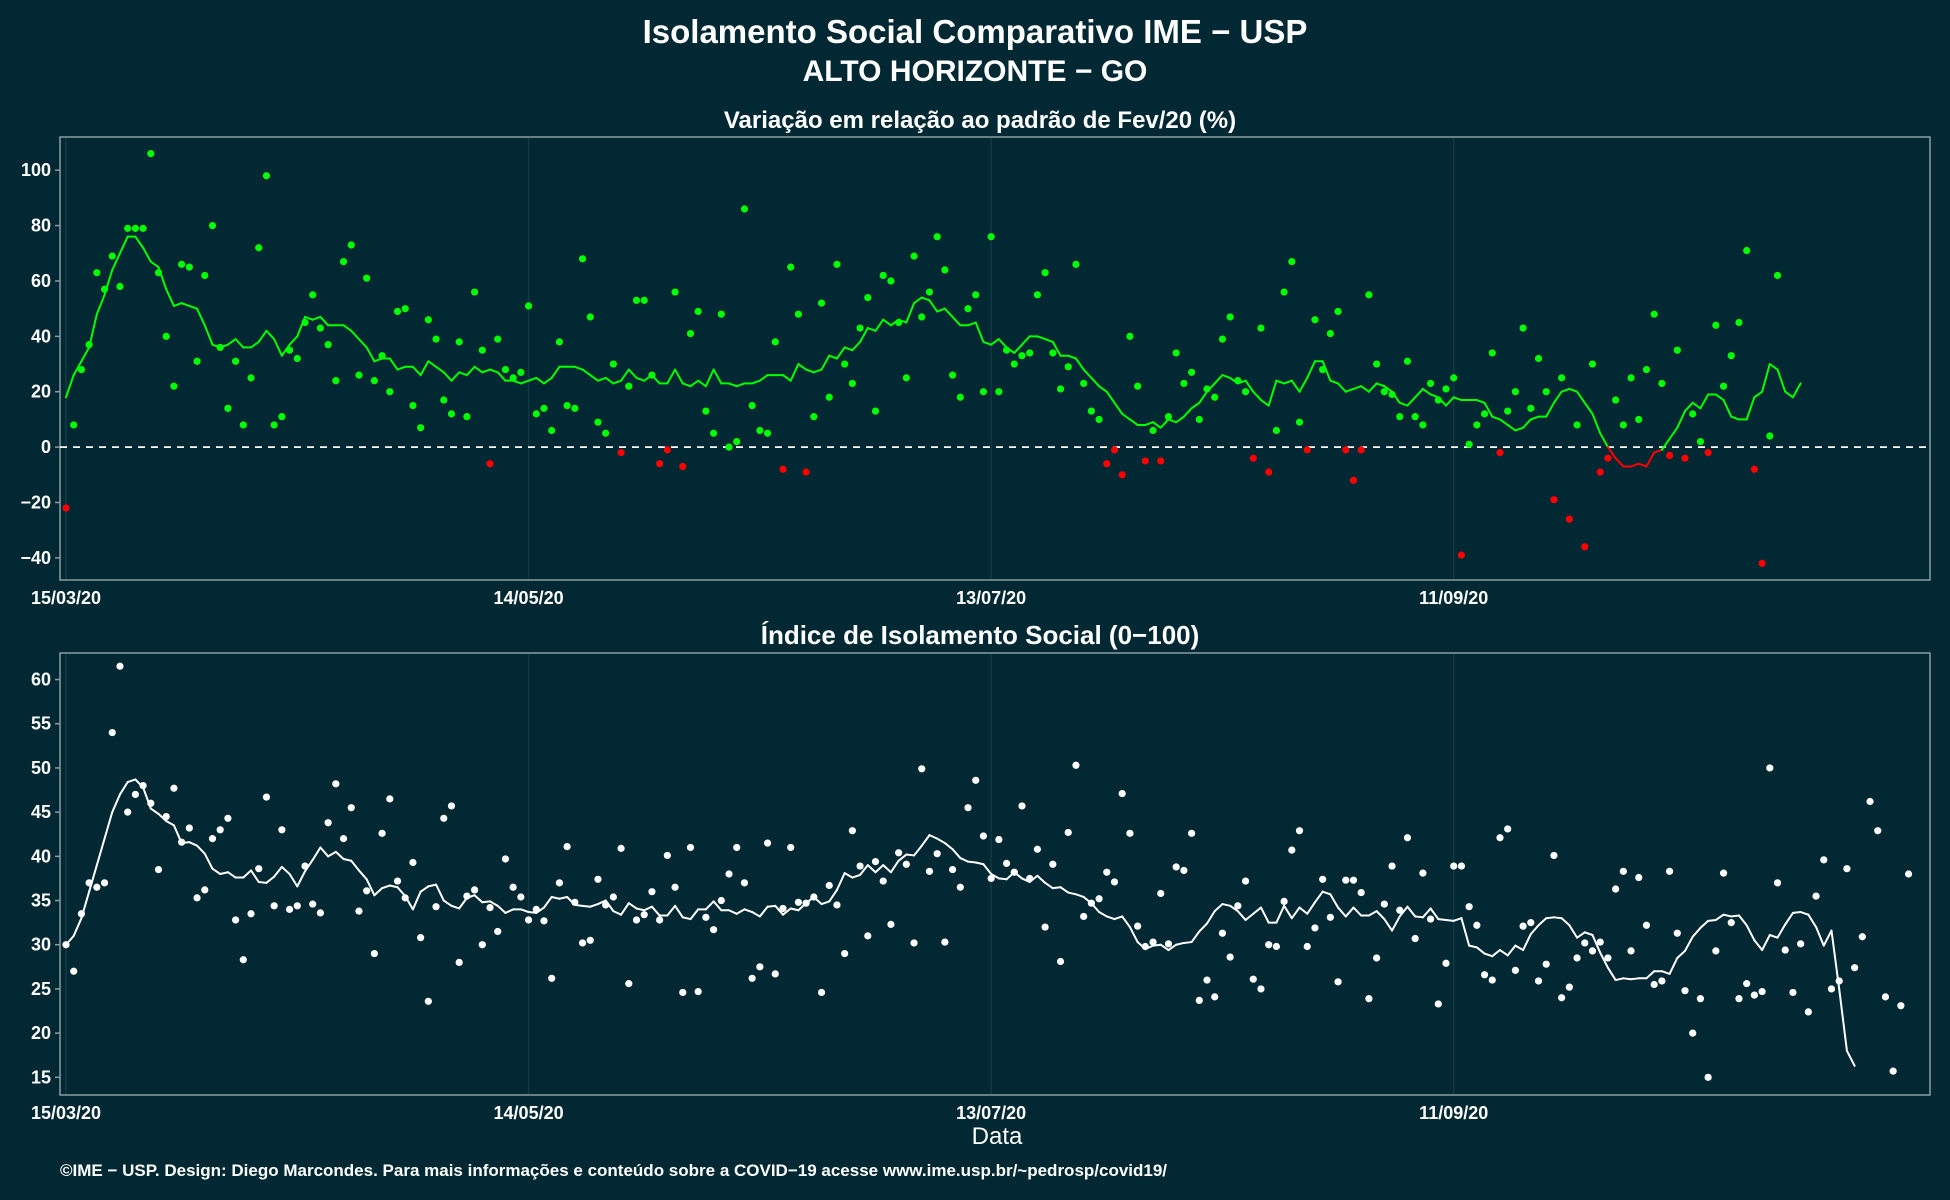 This screenshot has width=1950, height=1200. I want to click on y-tick-label: 40, so click(41, 856).